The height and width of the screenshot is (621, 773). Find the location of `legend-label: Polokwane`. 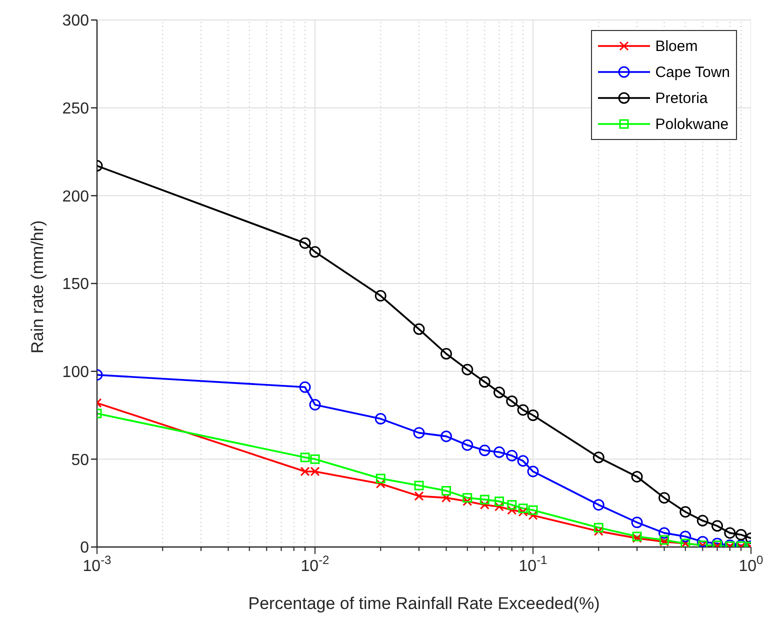

legend-label: Polokwane is located at coordinates (692, 124).